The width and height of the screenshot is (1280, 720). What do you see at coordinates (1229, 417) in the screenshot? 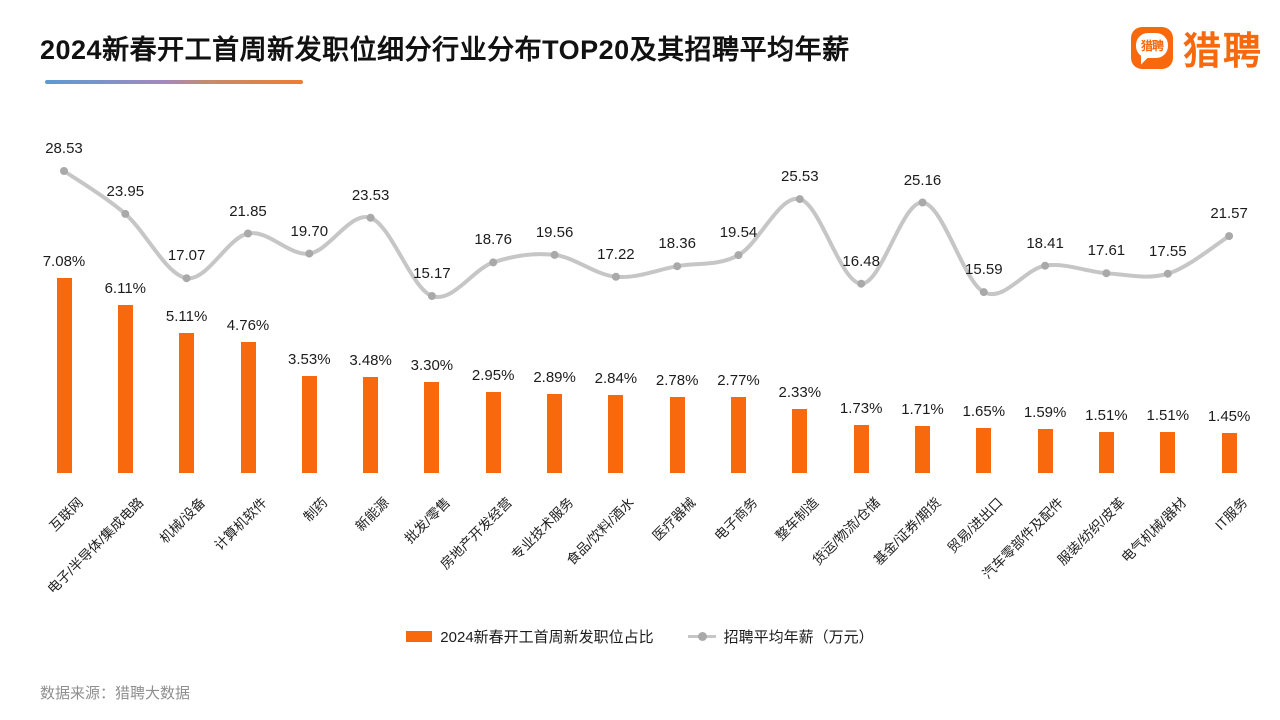
I see `bar-value-label: 1.45%` at bounding box center [1229, 417].